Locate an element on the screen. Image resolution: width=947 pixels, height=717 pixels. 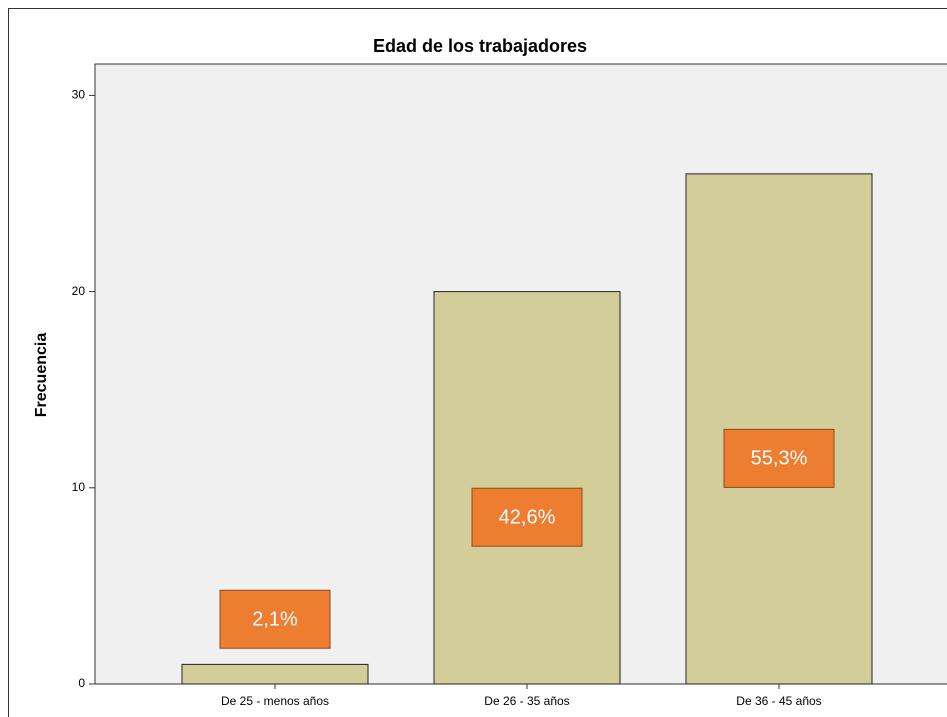
percentage-label: 55,3% is located at coordinates (779, 459).